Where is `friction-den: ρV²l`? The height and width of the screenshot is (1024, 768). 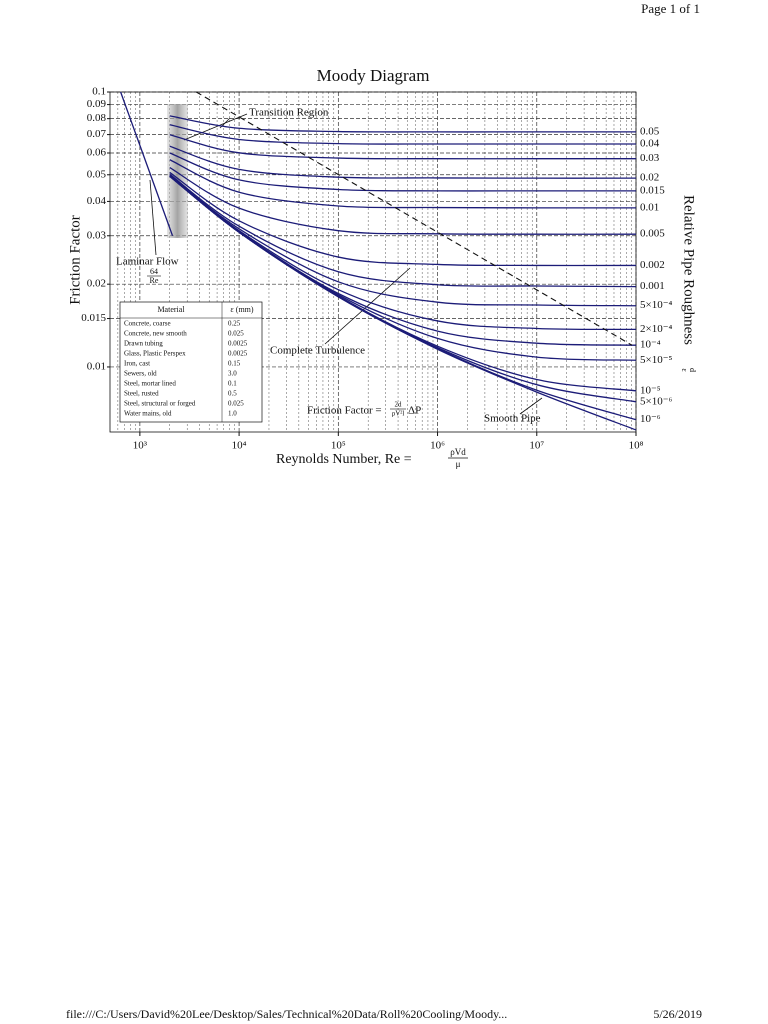 friction-den: ρV²l is located at coordinates (398, 414).